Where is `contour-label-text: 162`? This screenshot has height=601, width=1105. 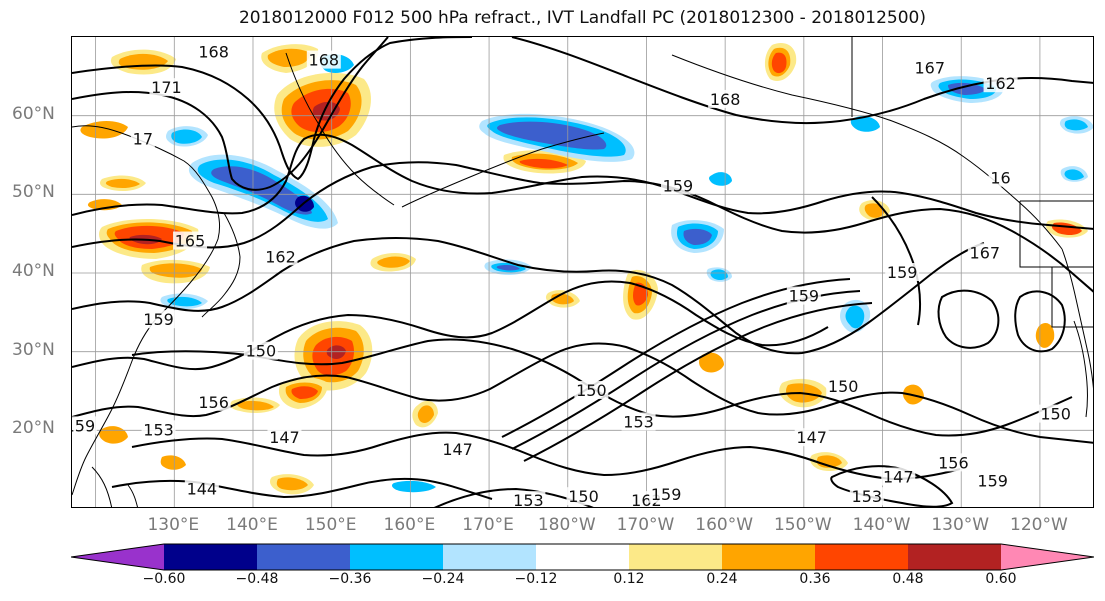 contour-label-text: 162 is located at coordinates (280, 256).